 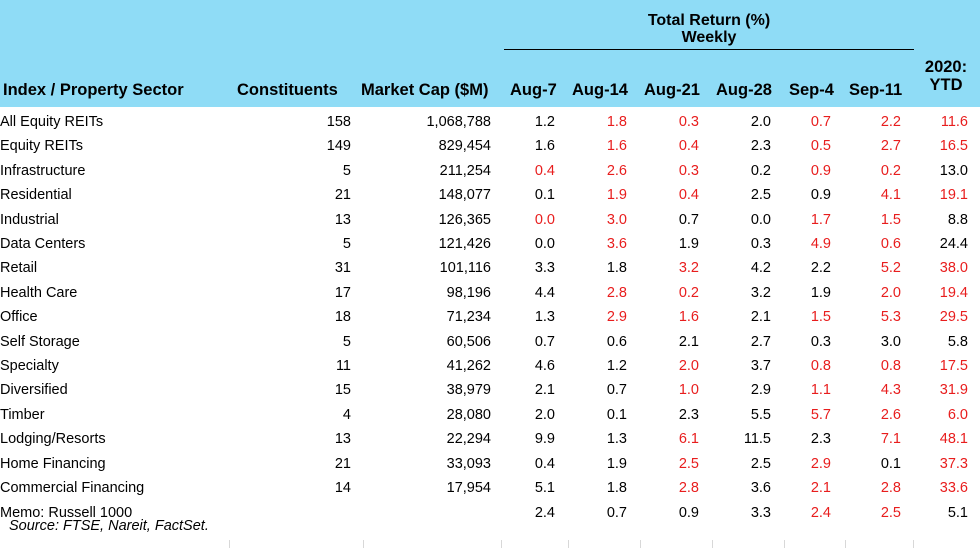 What do you see at coordinates (342, 268) in the screenshot?
I see `constituents-cell: 31` at bounding box center [342, 268].